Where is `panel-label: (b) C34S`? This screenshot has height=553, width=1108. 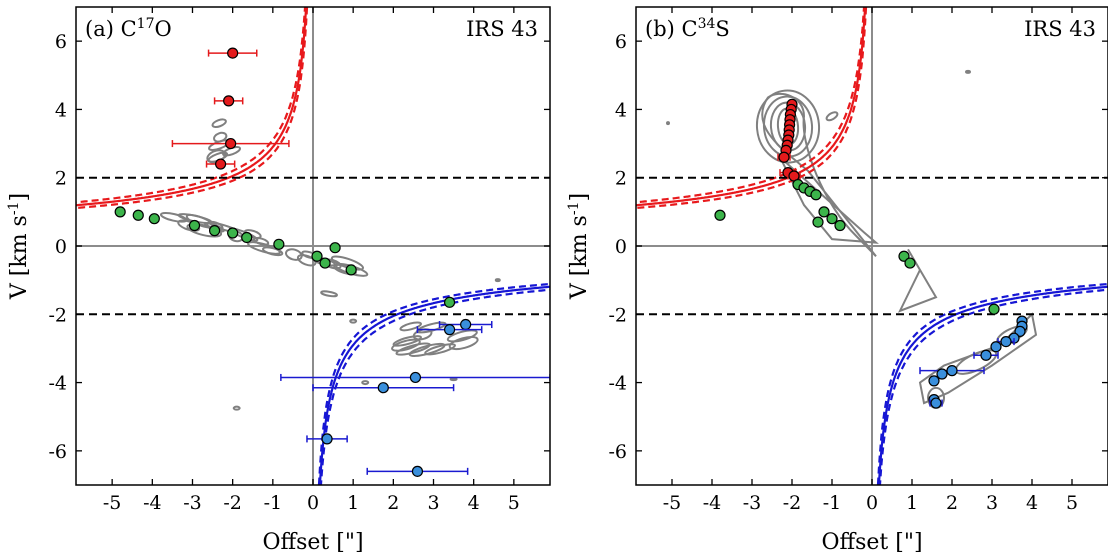 panel-label: (b) C34S is located at coordinates (687, 28).